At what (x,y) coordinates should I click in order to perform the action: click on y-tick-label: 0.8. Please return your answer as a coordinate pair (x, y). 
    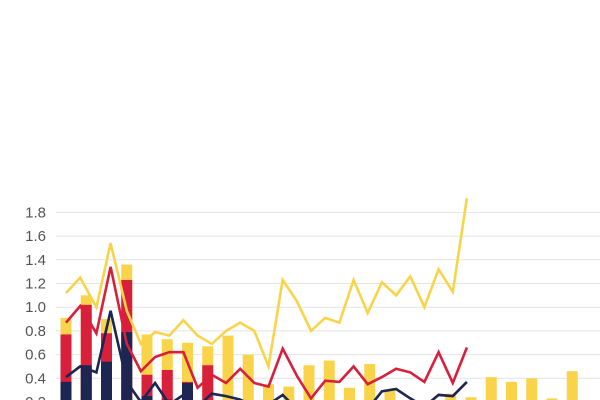
    Looking at the image, I should click on (35, 331).